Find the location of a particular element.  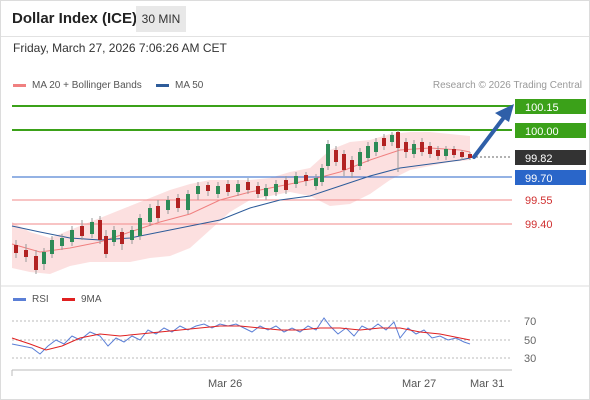

level-tag-99-82: 99.82 is located at coordinates (550, 157).